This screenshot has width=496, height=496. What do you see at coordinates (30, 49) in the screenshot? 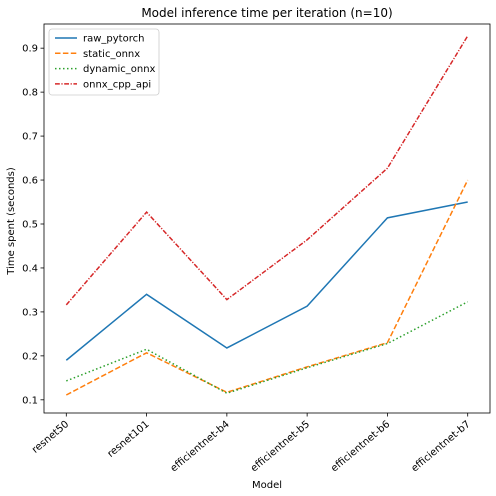
I see `y-tick-label: 0.9` at bounding box center [30, 49].